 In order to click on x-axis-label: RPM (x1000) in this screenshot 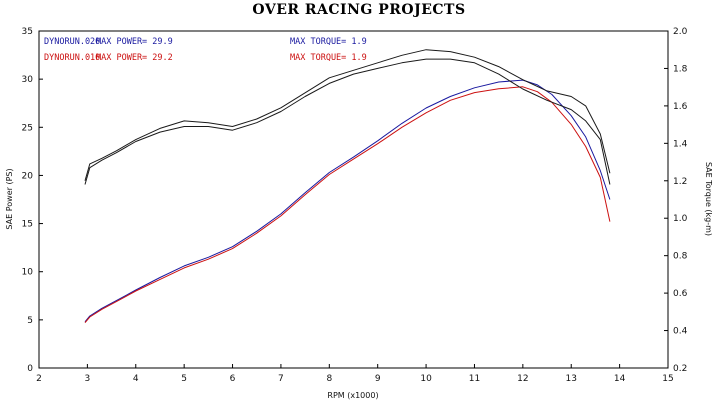, I will do `click(352, 395)`.